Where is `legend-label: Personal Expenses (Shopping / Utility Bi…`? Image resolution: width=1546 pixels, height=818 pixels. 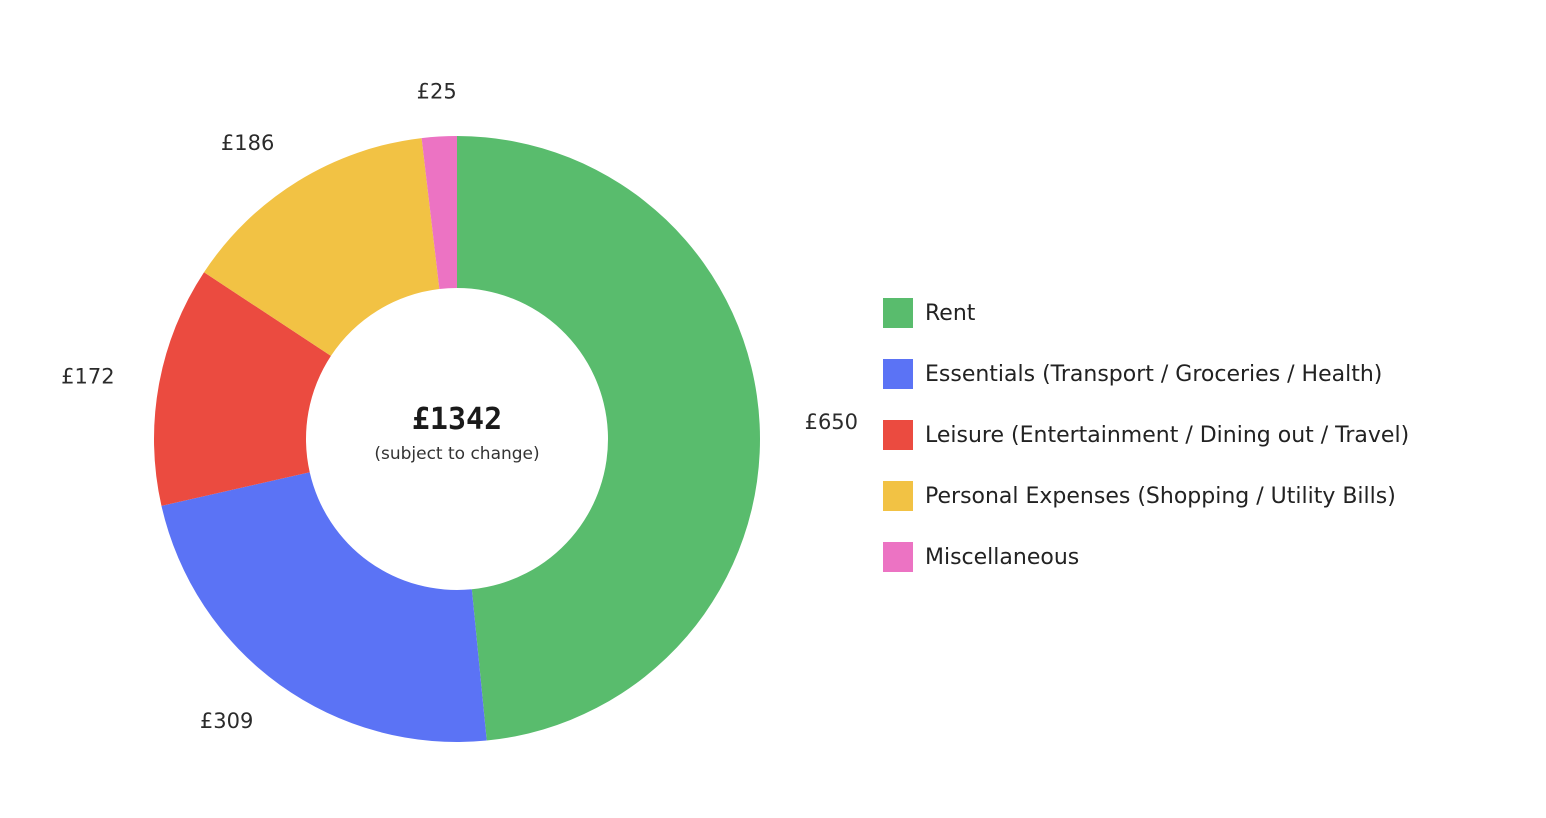 legend-label: Personal Expenses (Shopping / Utility Bi… is located at coordinates (1160, 496).